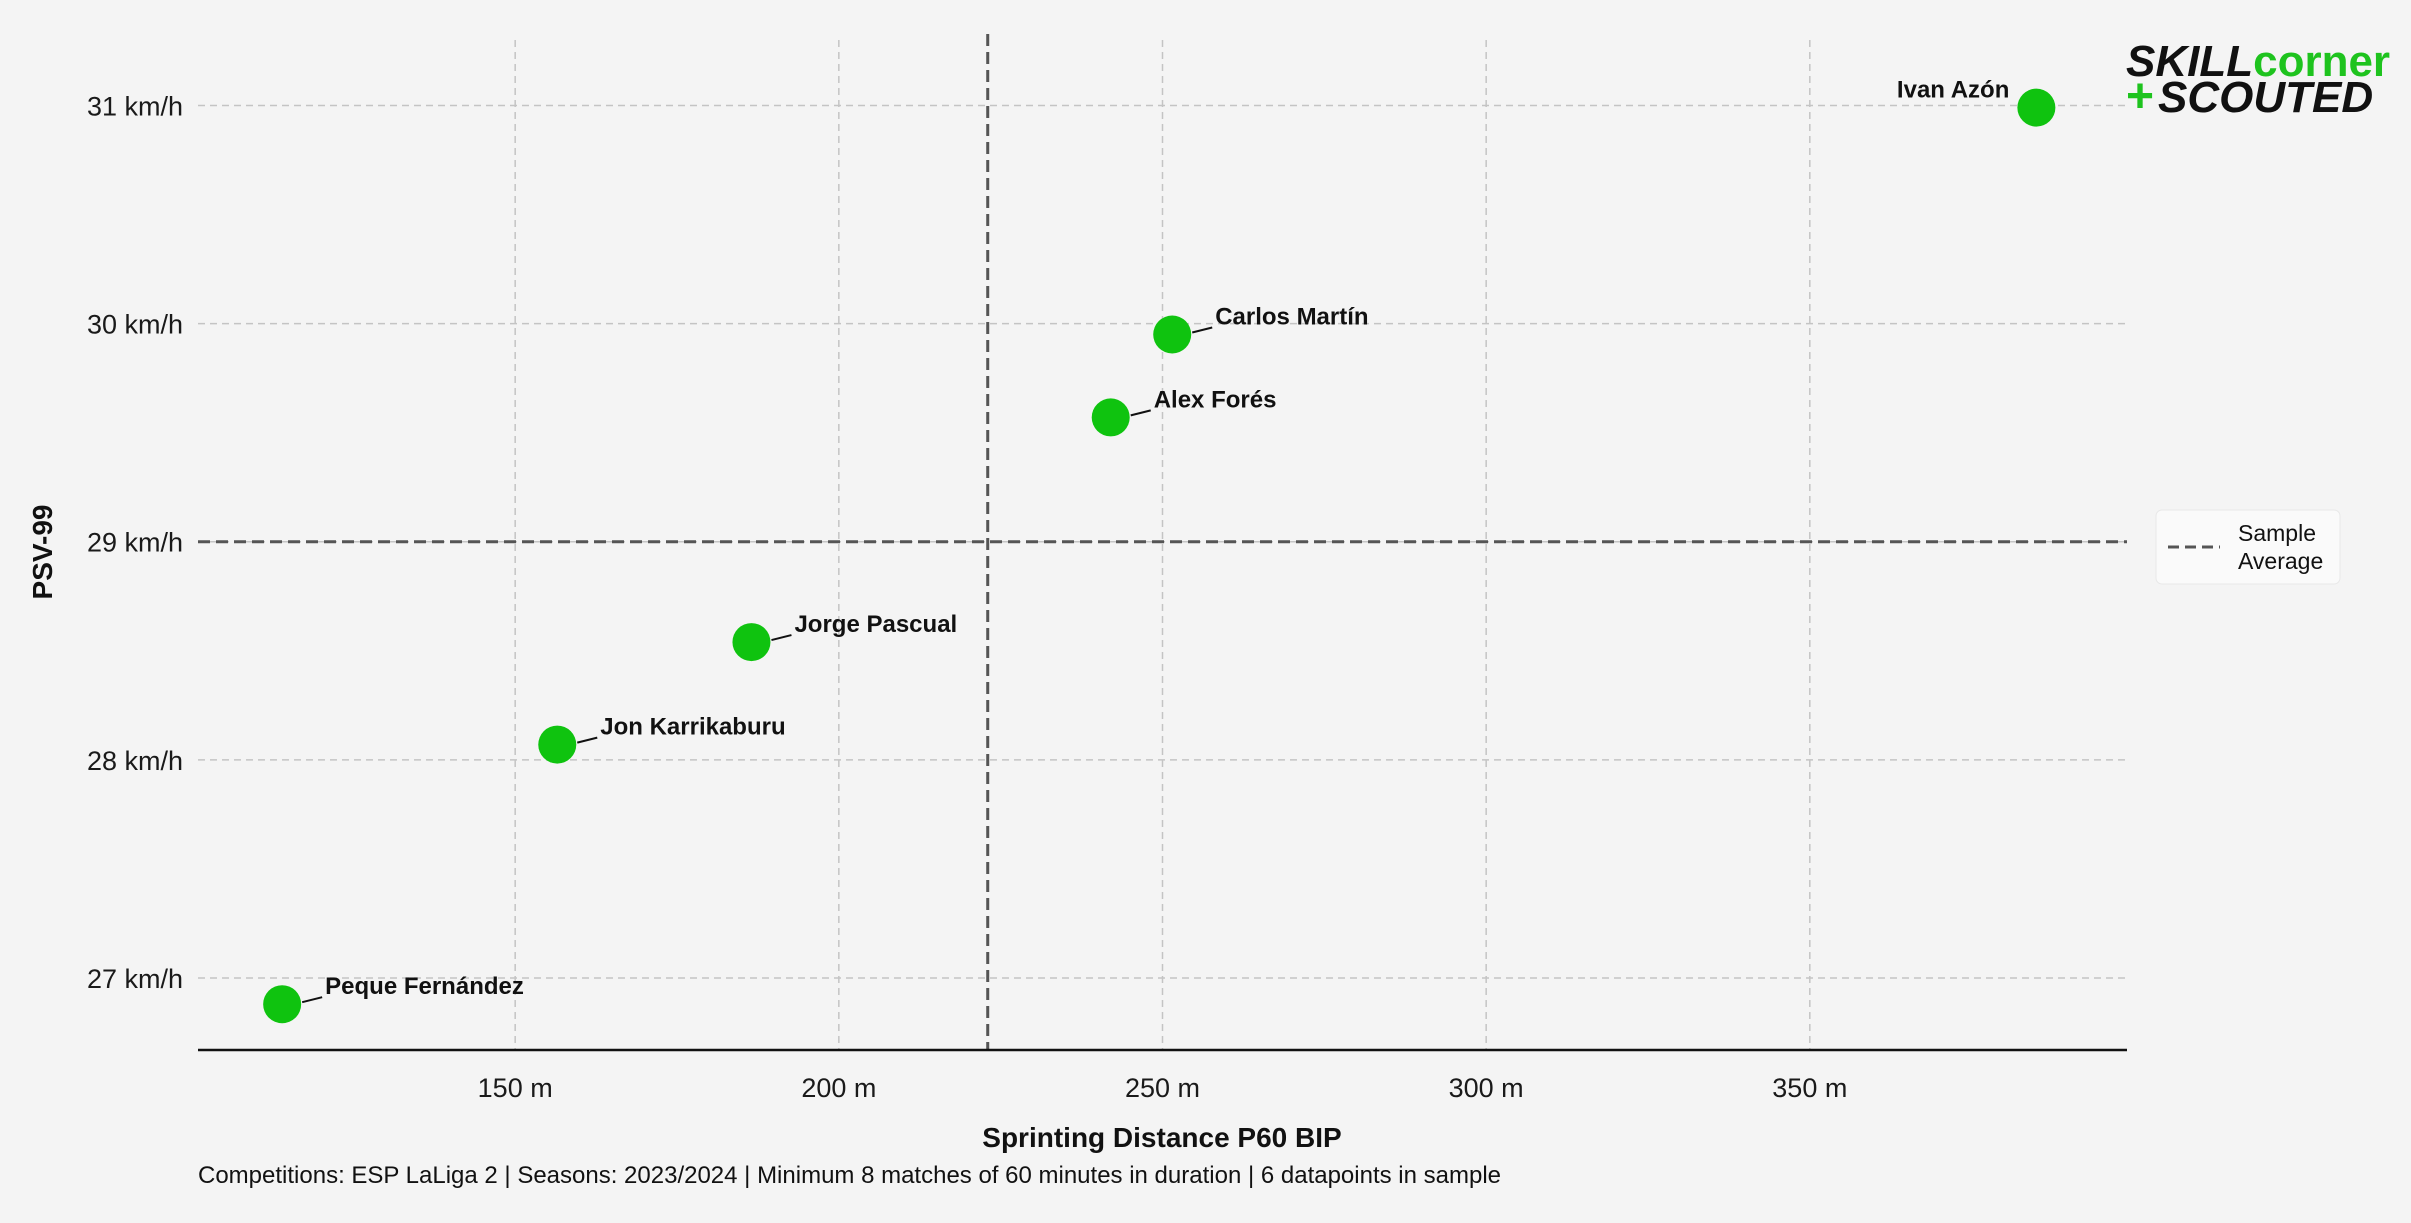  I want to click on data-point-group: Peque Fernández, so click(393, 998).